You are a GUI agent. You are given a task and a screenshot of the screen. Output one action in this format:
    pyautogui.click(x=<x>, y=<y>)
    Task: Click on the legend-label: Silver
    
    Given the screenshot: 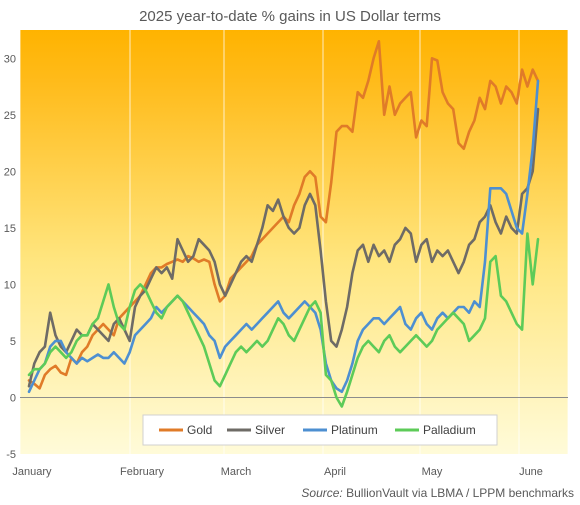 What is the action you would take?
    pyautogui.click(x=270, y=430)
    